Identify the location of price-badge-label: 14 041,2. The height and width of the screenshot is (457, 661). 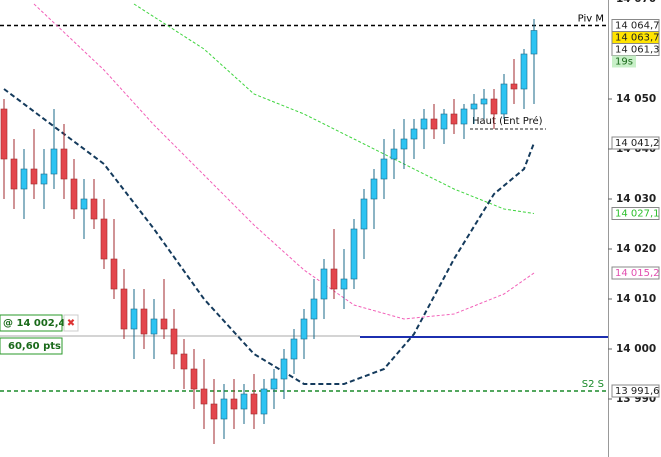
(637, 143).